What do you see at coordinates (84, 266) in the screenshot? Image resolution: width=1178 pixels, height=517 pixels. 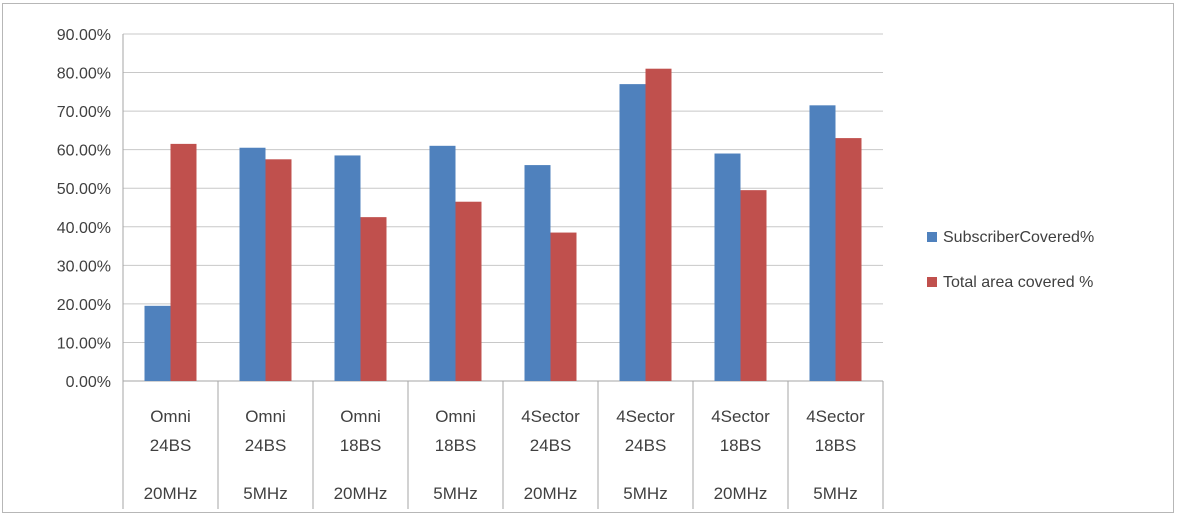 I see `y-tick-label: 30.00%` at bounding box center [84, 266].